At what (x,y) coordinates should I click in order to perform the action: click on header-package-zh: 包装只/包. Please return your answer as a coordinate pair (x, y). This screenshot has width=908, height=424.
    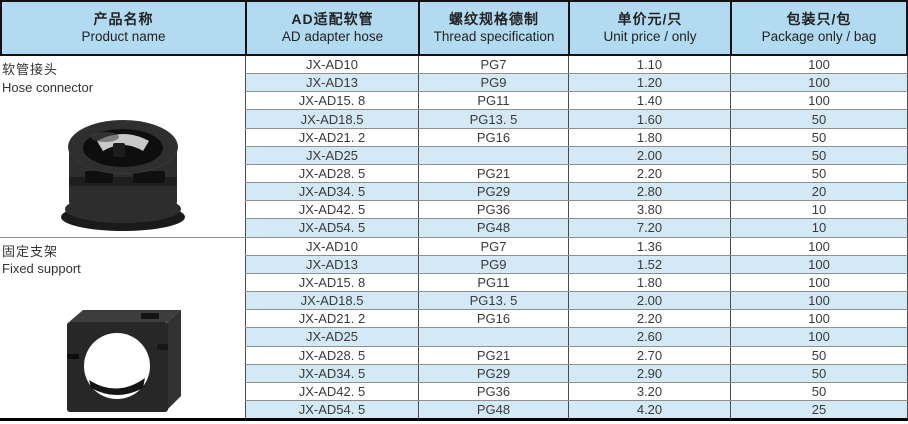
    Looking at the image, I should click on (819, 19).